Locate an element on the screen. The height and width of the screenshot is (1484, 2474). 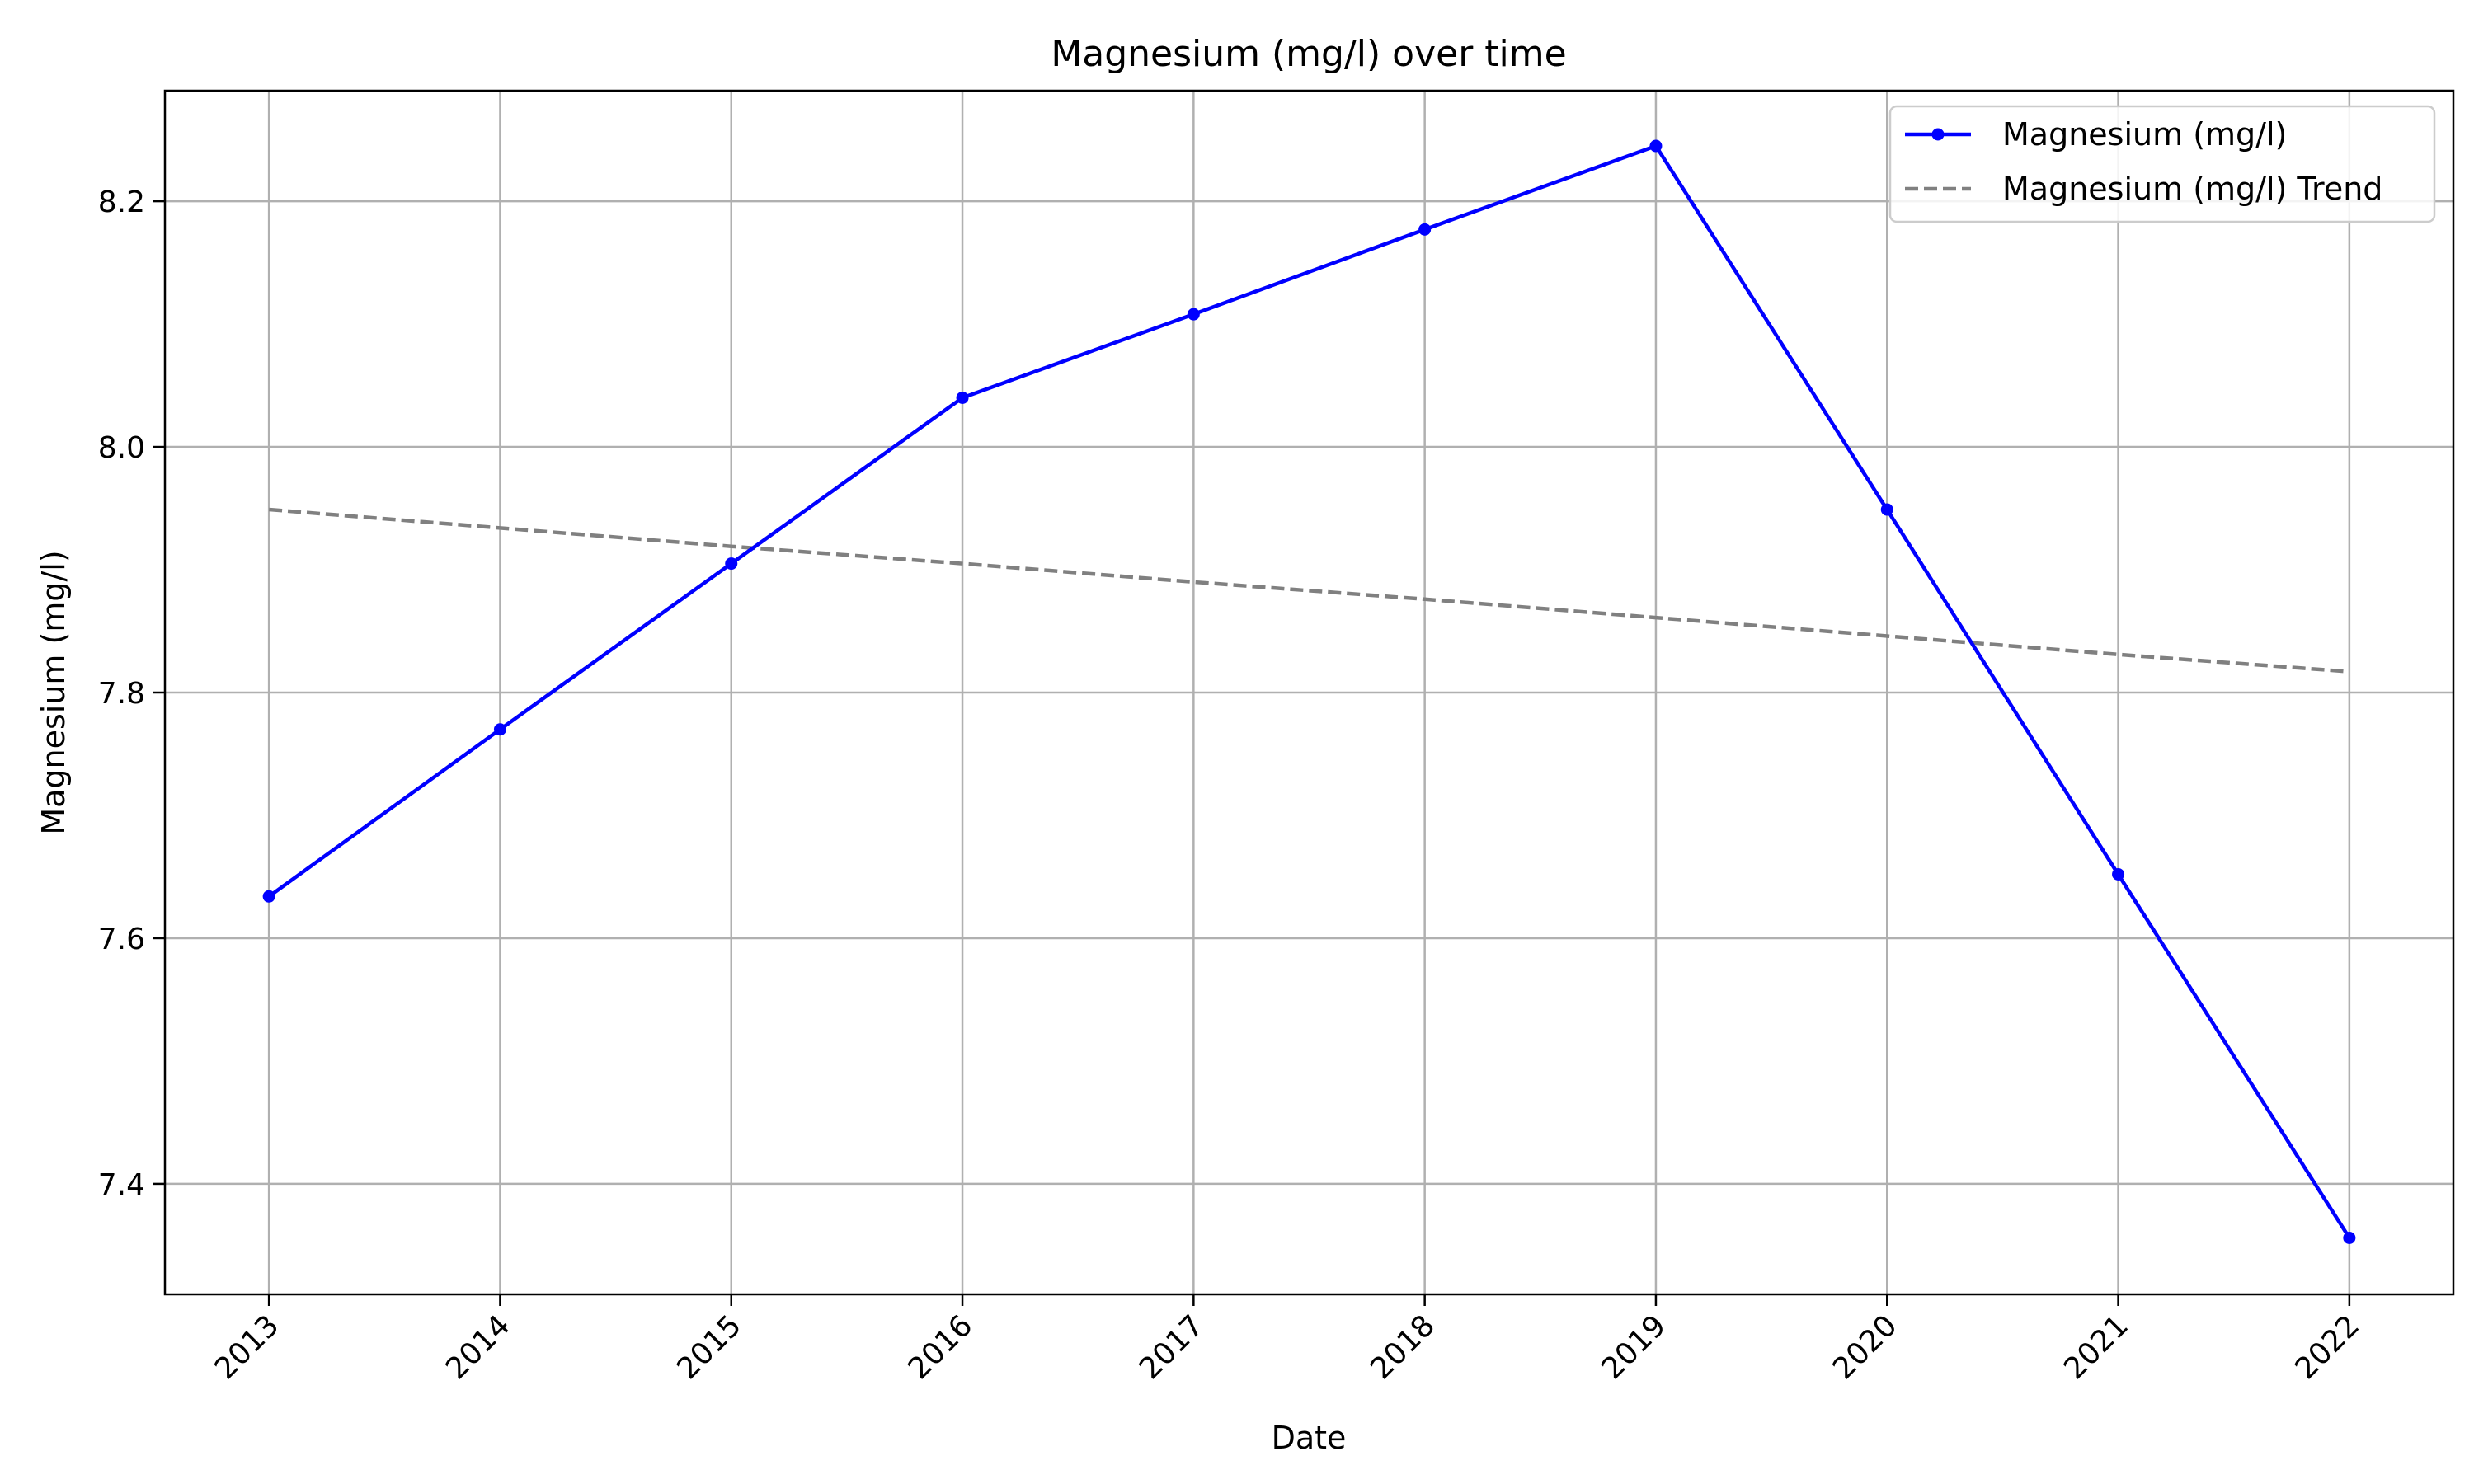
legend-marker is located at coordinates (1938, 134).